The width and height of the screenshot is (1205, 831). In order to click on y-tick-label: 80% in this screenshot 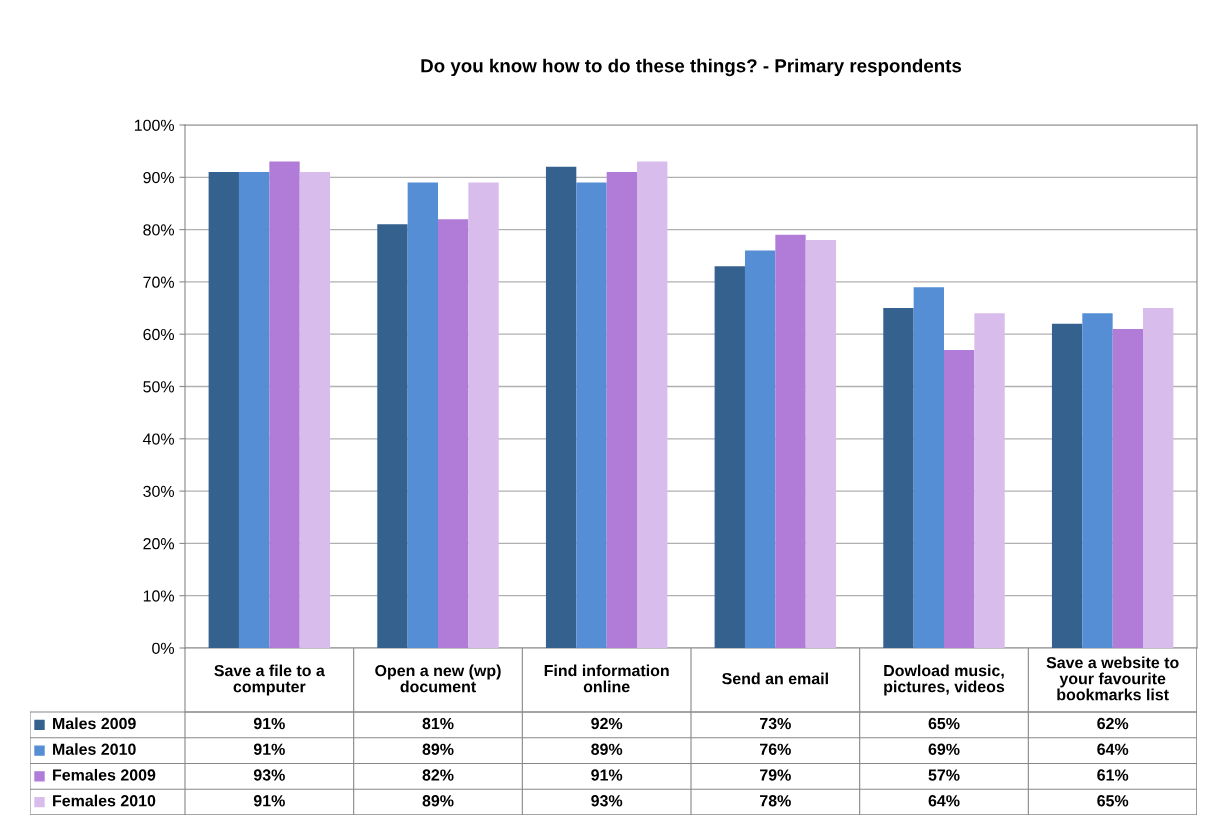, I will do `click(159, 230)`.